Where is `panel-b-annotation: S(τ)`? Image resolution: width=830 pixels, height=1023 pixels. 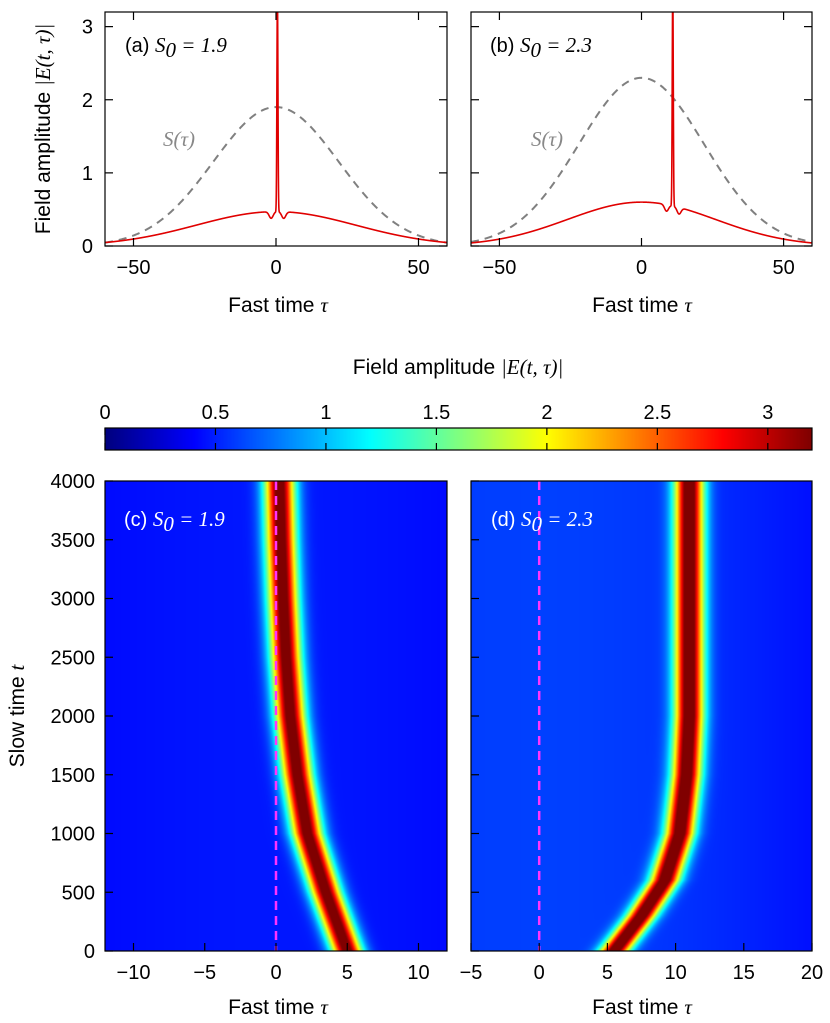 panel-b-annotation: S(τ) is located at coordinates (547, 139).